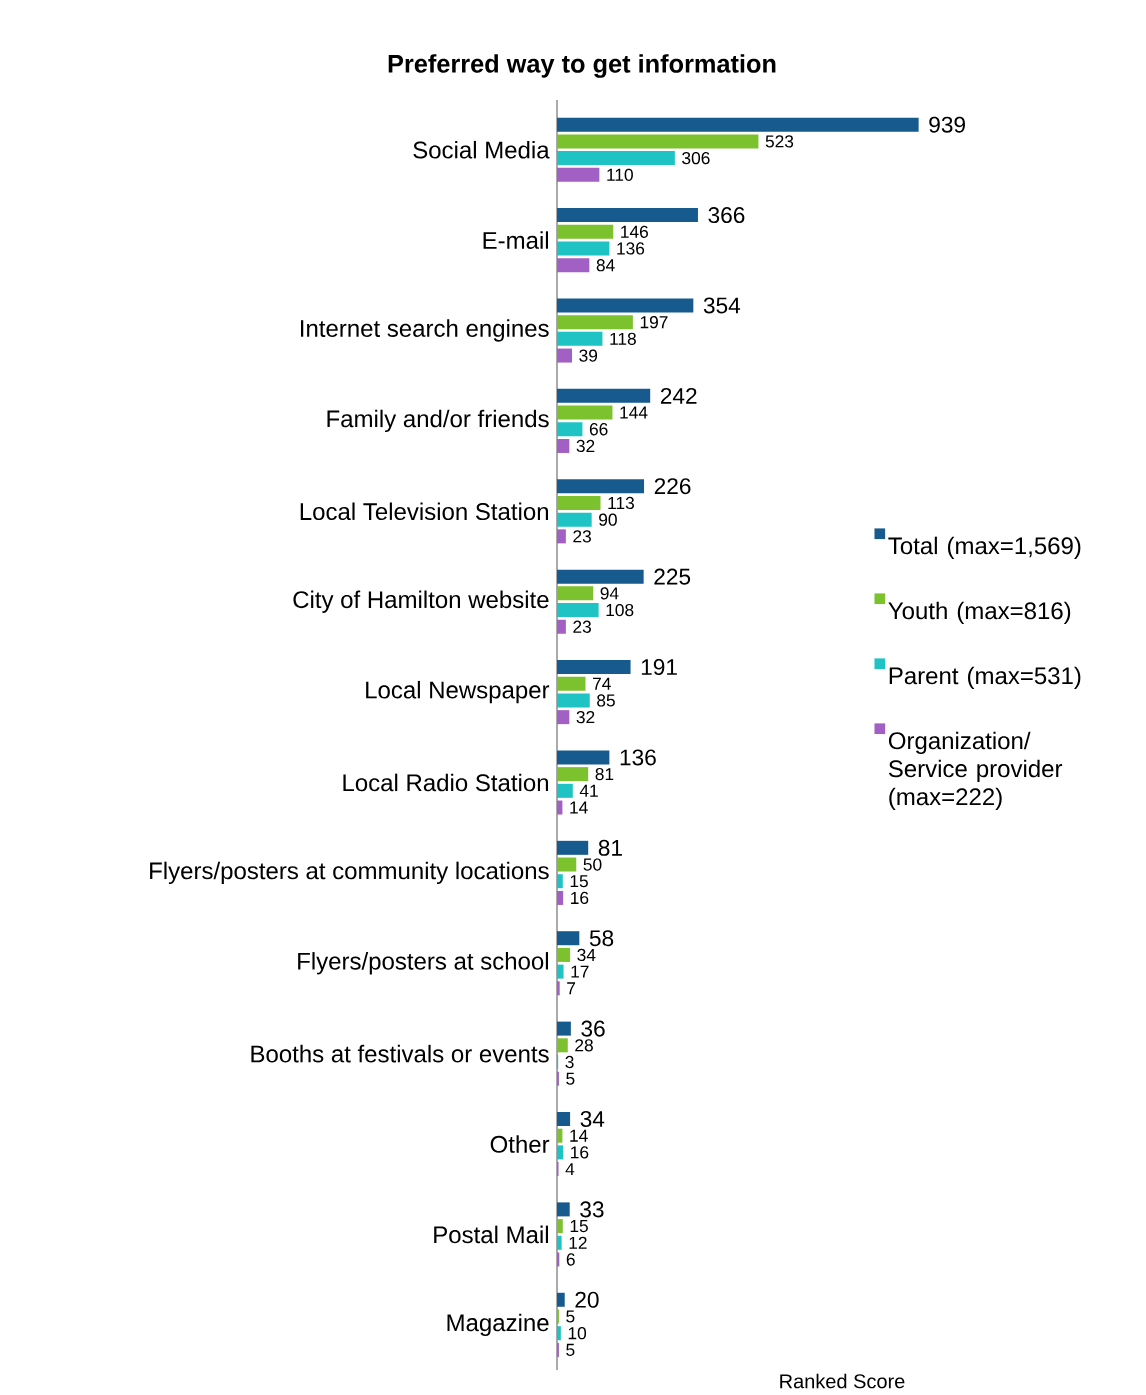  I want to click on data-label: 17, so click(580, 971).